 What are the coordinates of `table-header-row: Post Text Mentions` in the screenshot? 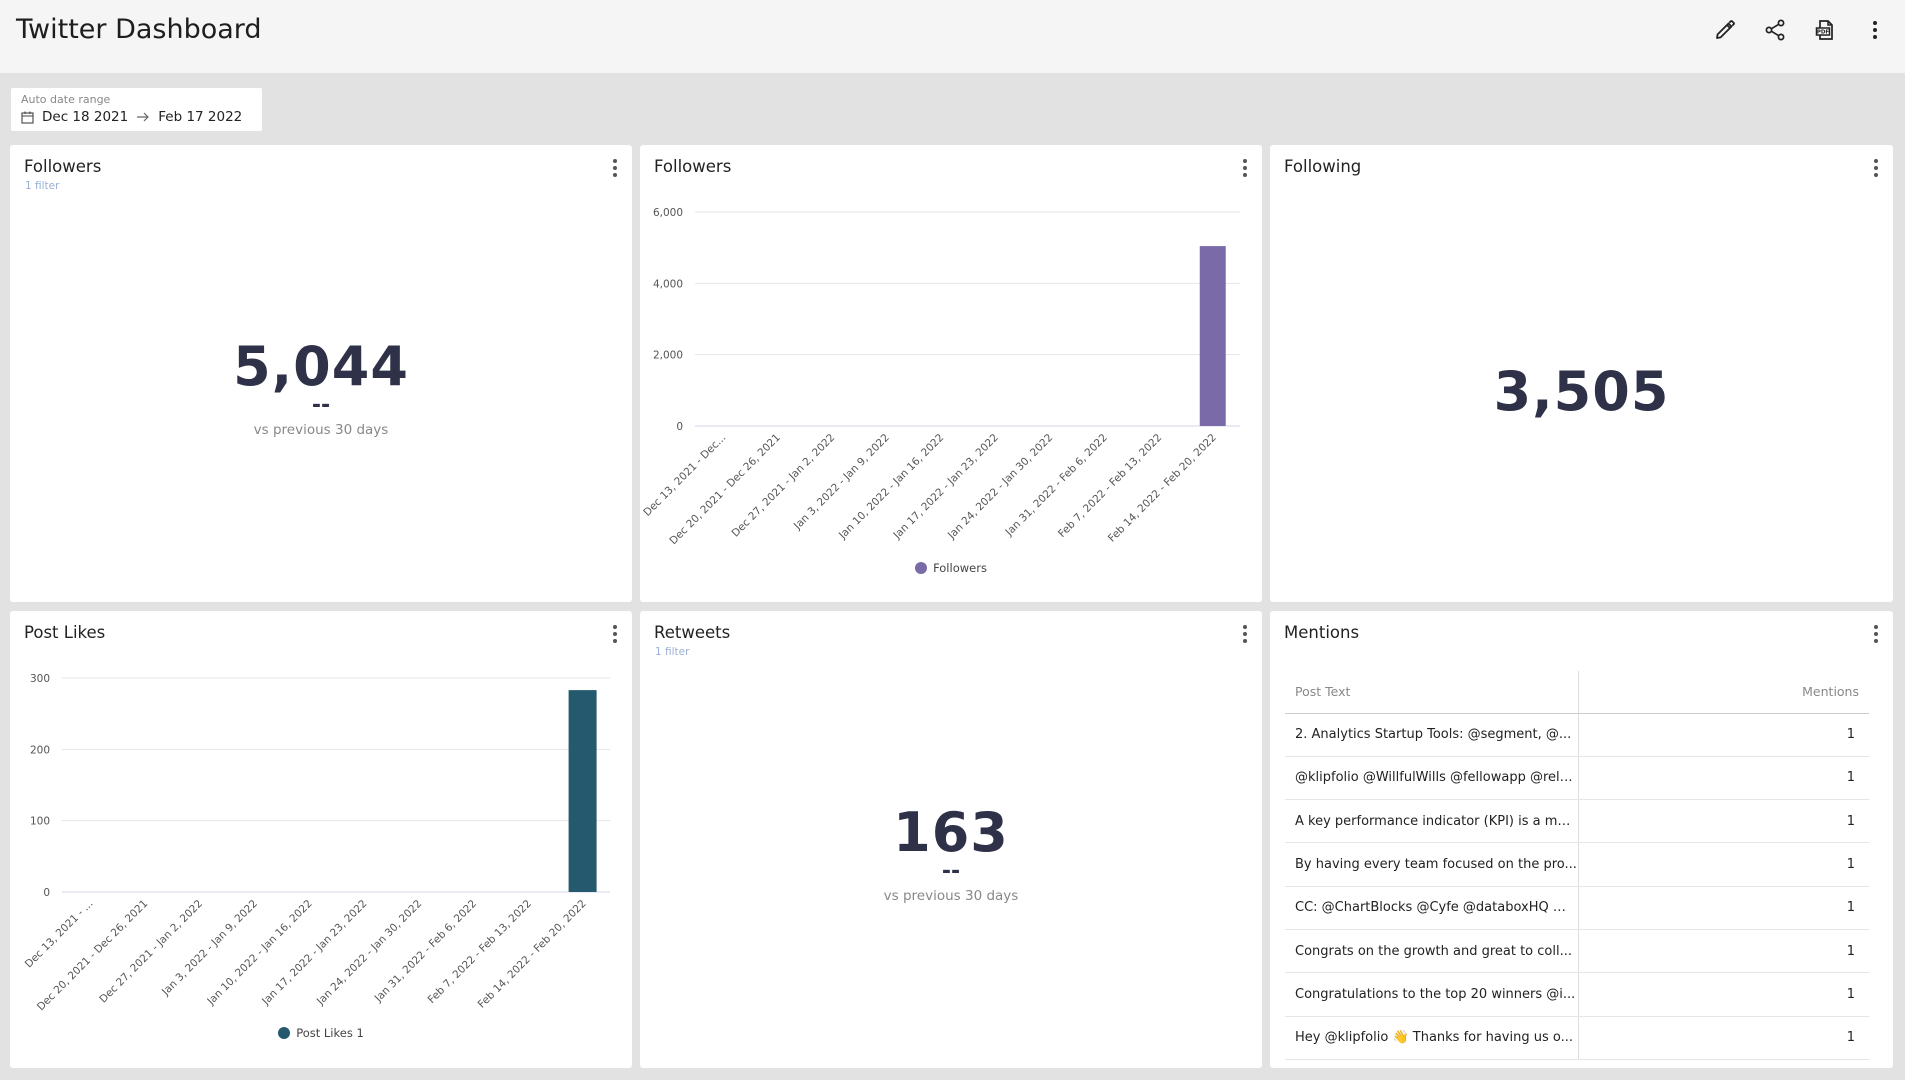 It's located at (1577, 692).